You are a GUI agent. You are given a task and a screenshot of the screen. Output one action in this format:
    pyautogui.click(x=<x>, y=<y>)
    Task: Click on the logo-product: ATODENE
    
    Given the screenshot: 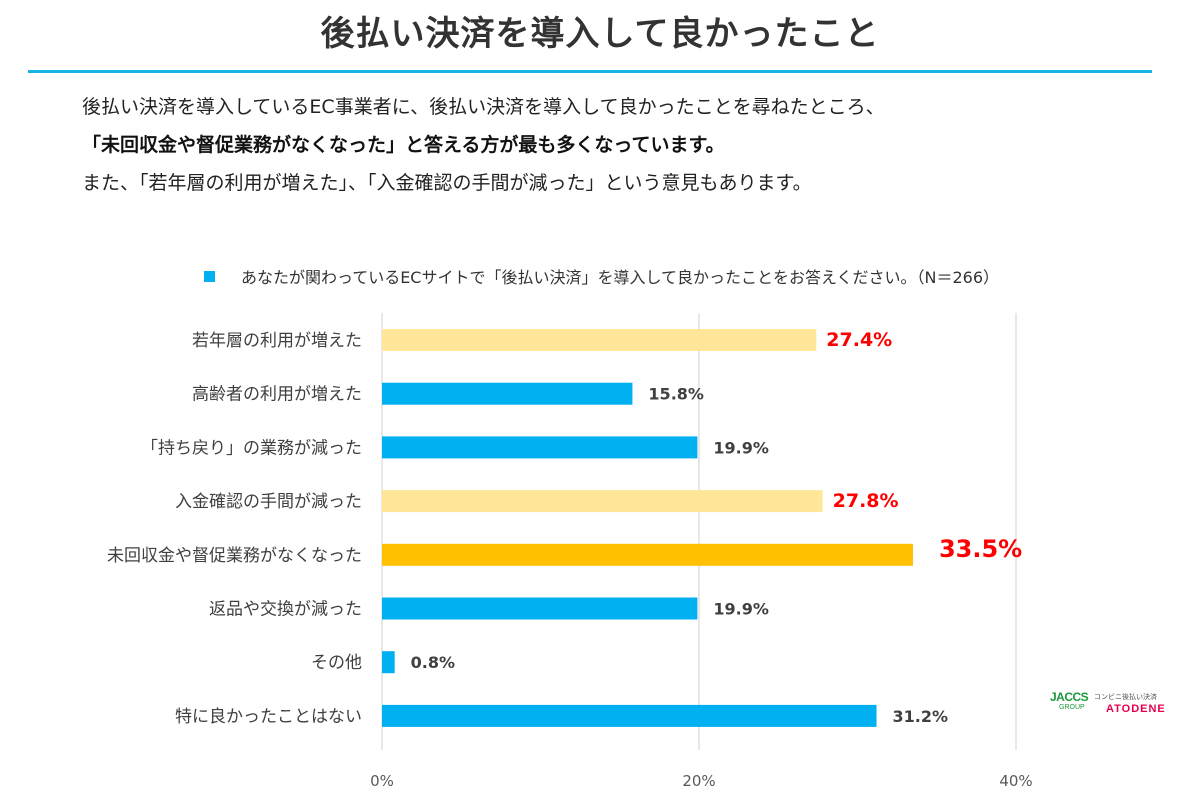 What is the action you would take?
    pyautogui.click(x=1136, y=709)
    